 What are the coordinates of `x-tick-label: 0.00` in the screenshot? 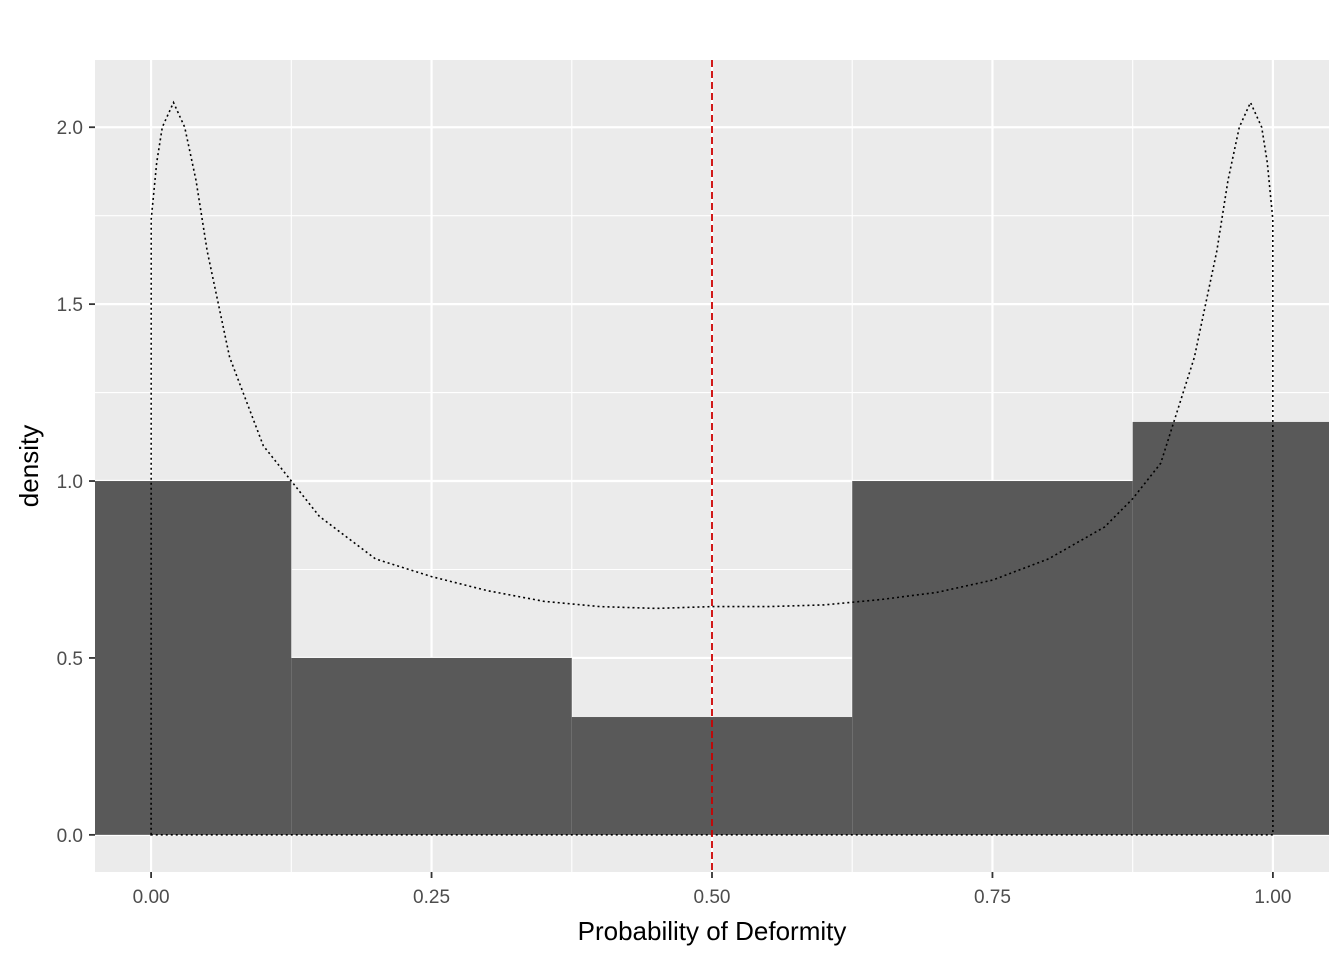 It's located at (151, 897).